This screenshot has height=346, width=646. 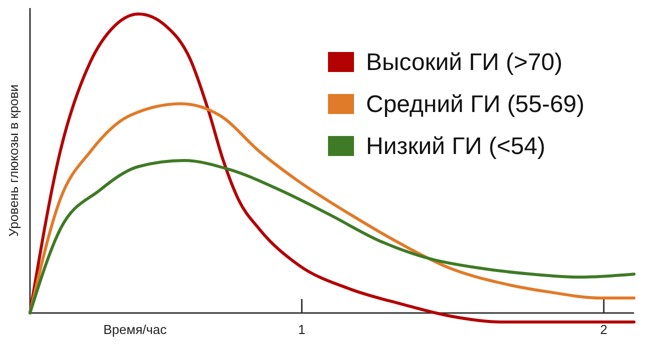 I want to click on legend-label: Высокий ГИ (>70), so click(x=464, y=62).